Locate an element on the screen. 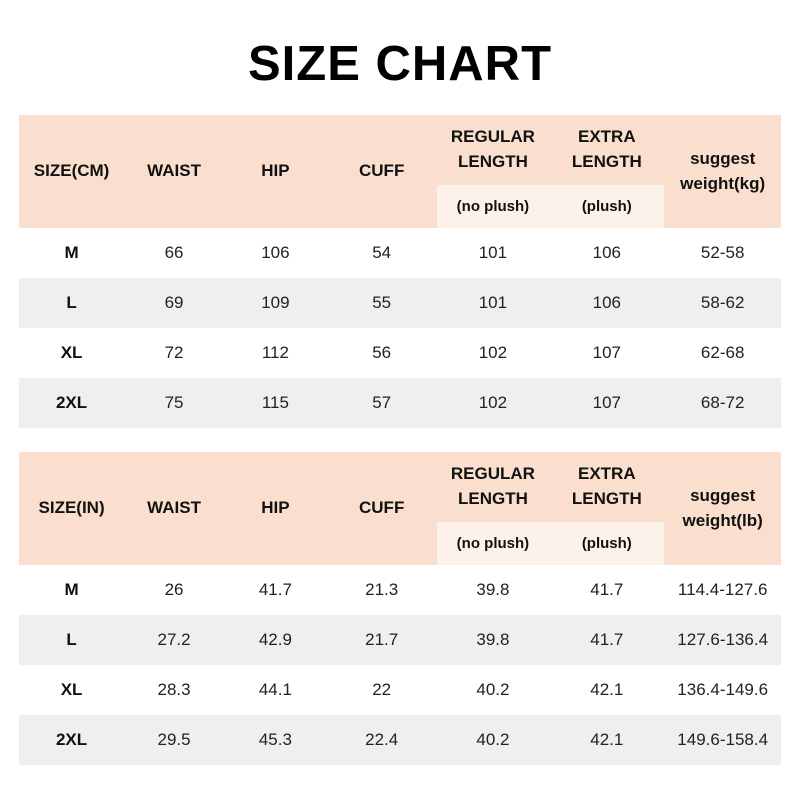 This screenshot has width=800, height=800. value-cell: 68-72 is located at coordinates (722, 403).